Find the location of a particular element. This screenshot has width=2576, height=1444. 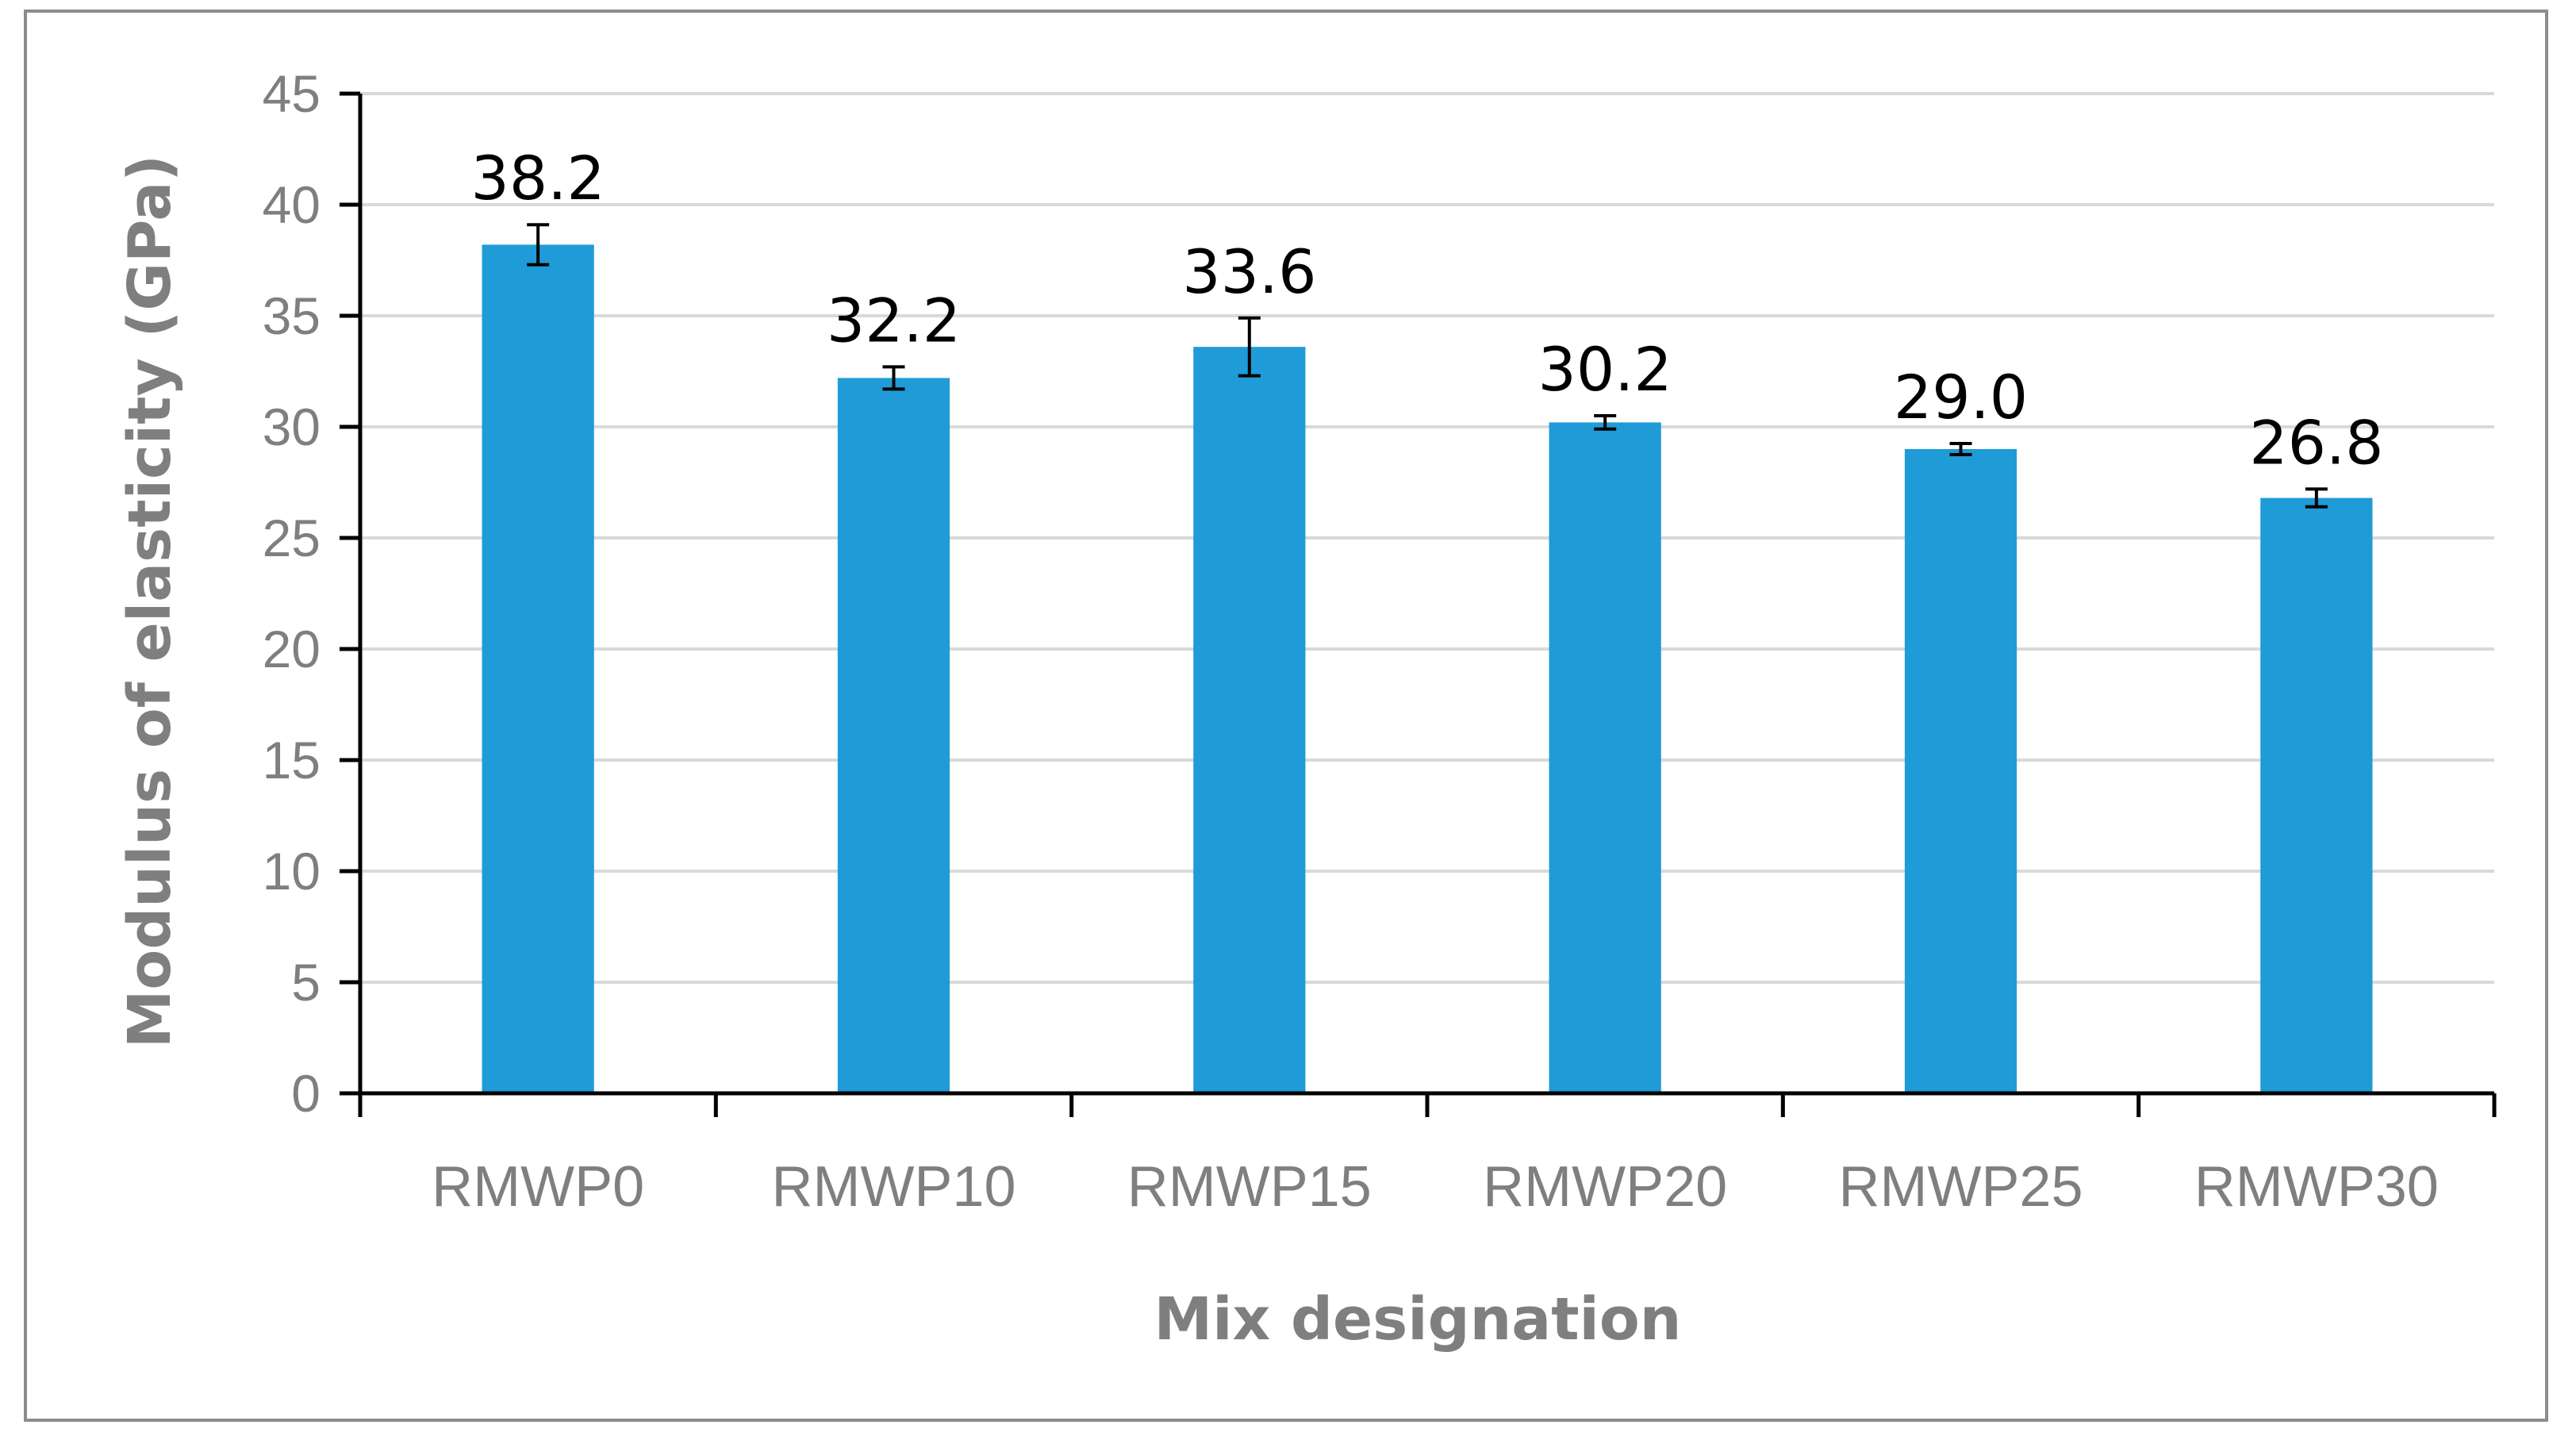

x-tick-label-RMWP25: RMWP25 is located at coordinates (1960, 1187).